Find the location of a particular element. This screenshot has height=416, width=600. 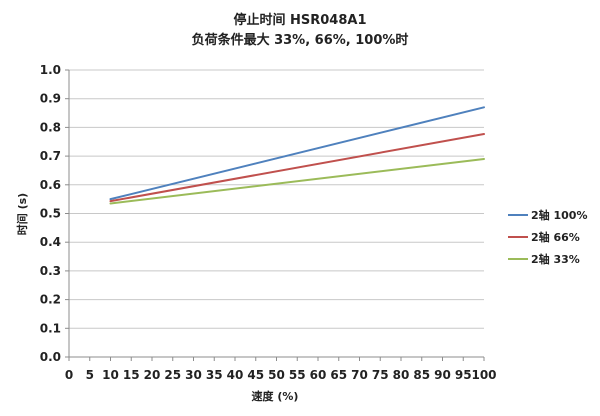

legend-label-2: 2轴 66% is located at coordinates (555, 237).